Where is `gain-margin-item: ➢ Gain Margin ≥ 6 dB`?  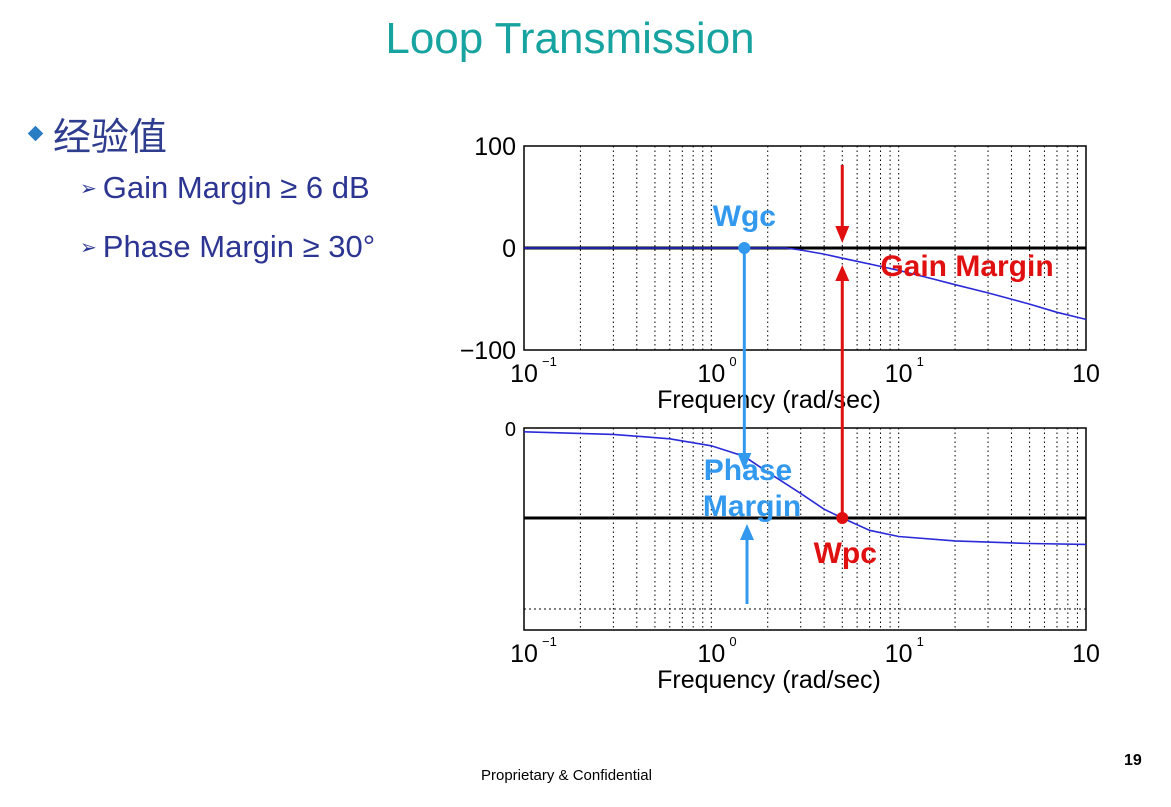
gain-margin-item: ➢ Gain Margin ≥ 6 dB is located at coordinates (225, 188).